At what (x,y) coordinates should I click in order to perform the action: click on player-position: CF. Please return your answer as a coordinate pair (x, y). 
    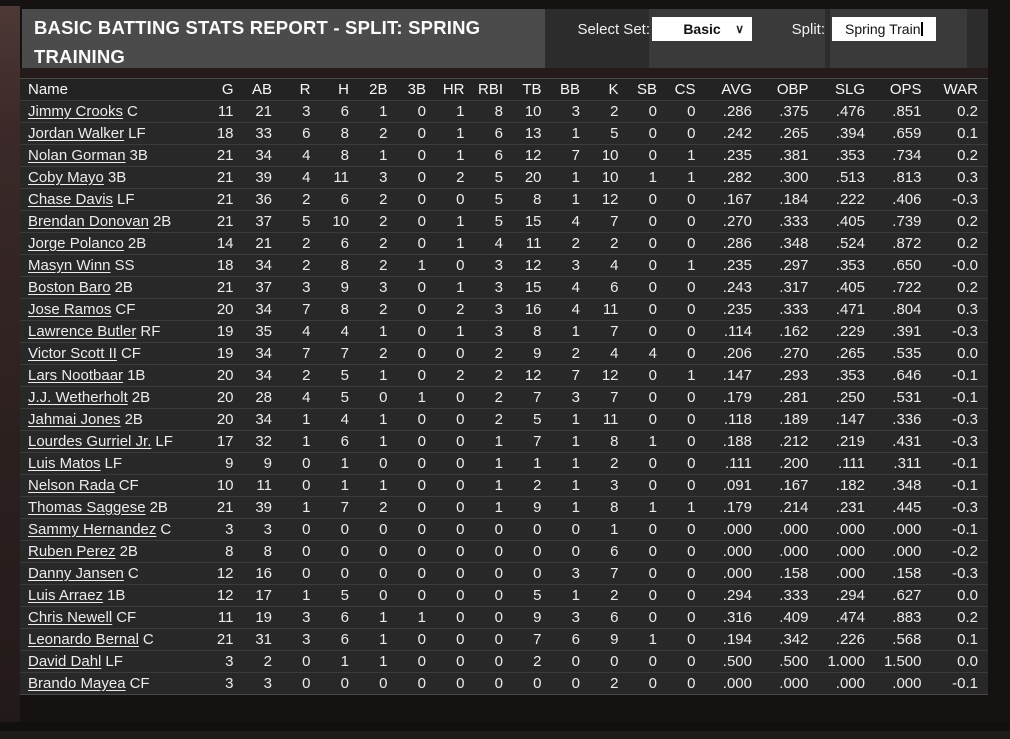
    Looking at the image, I should click on (126, 617).